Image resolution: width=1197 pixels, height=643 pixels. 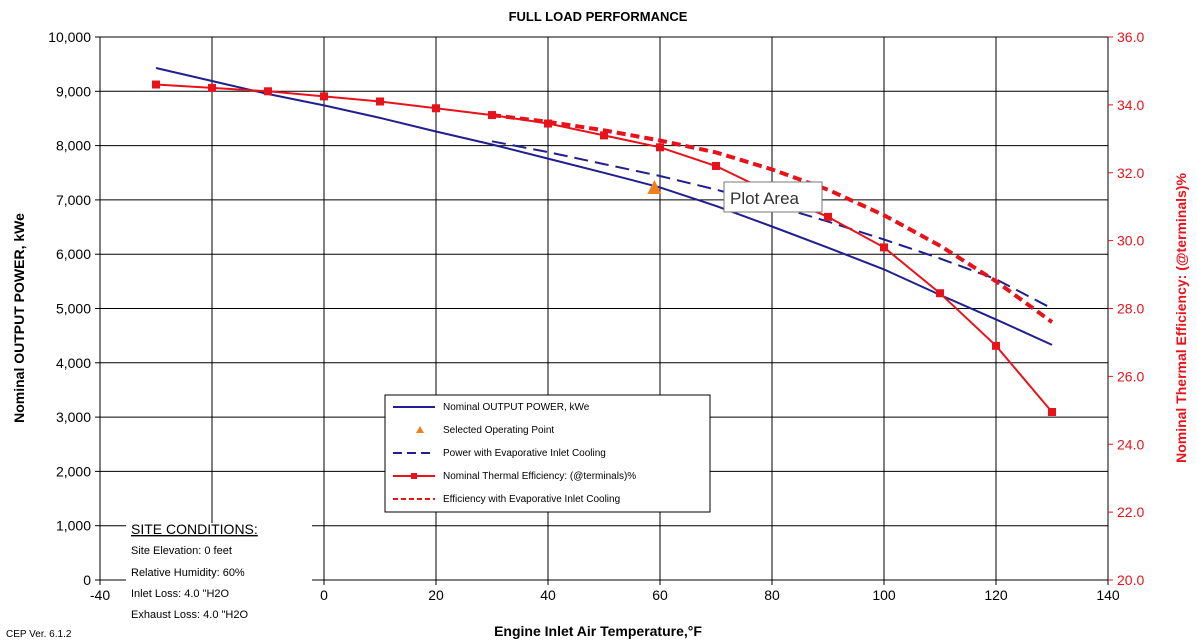 I want to click on x-tick-label: 100, so click(x=884, y=595).